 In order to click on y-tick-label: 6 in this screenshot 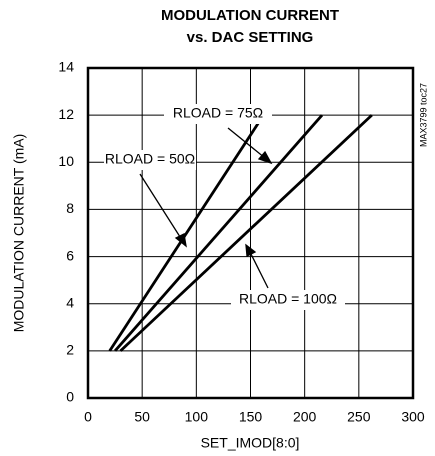, I will do `click(70, 255)`.